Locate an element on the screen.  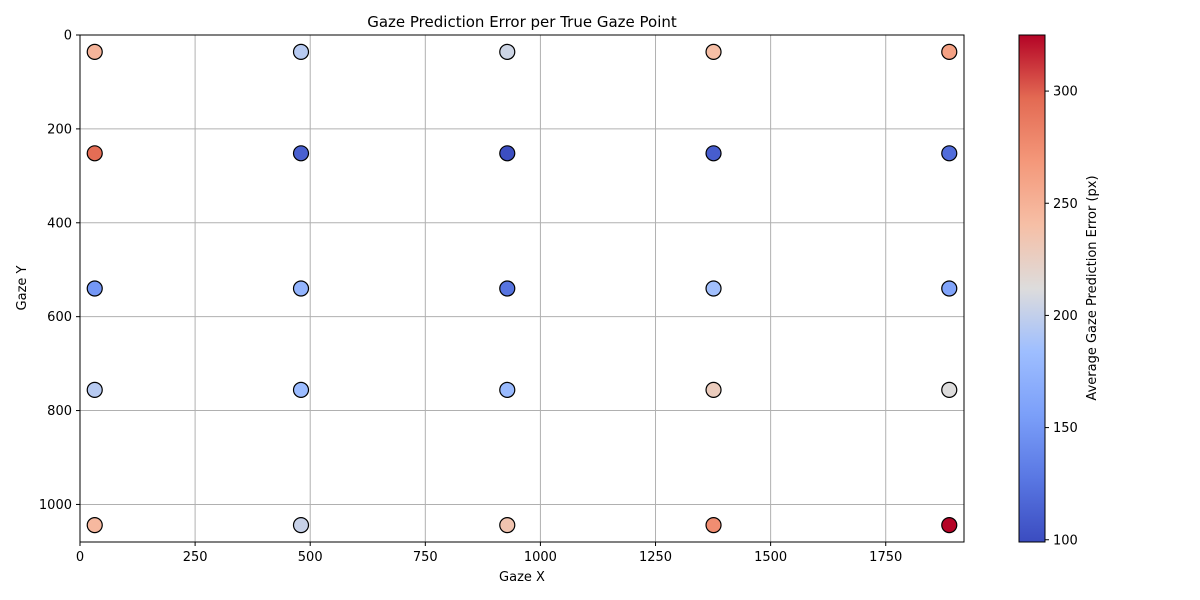
colorbar-tick-label: 150 is located at coordinates (1065, 428).